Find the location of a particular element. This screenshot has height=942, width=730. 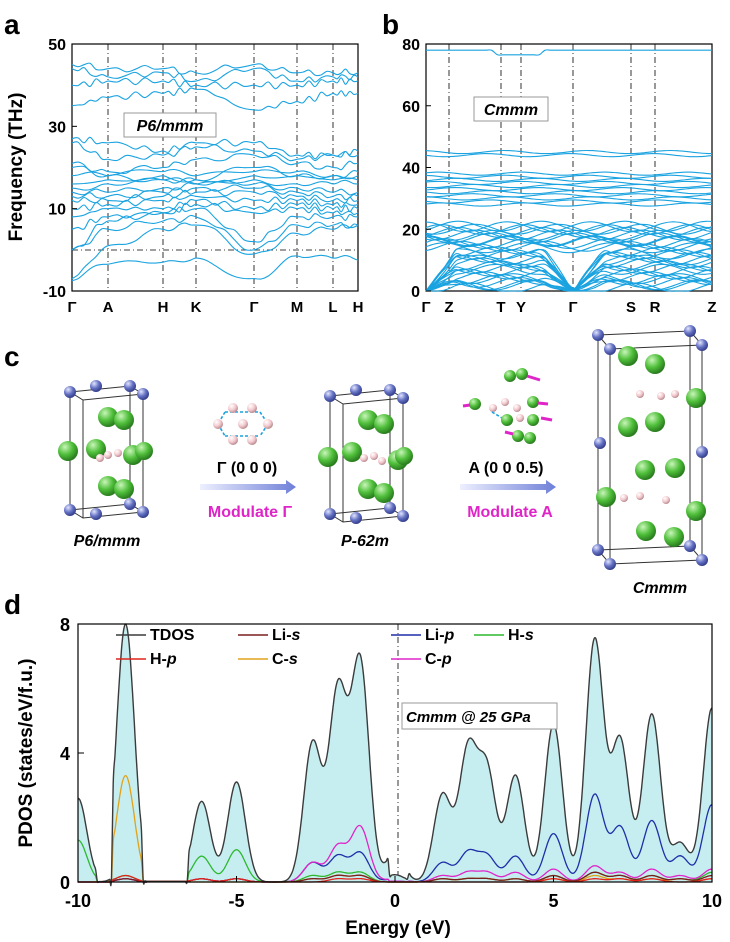

ytick-label: 50 is located at coordinates (57, 45).